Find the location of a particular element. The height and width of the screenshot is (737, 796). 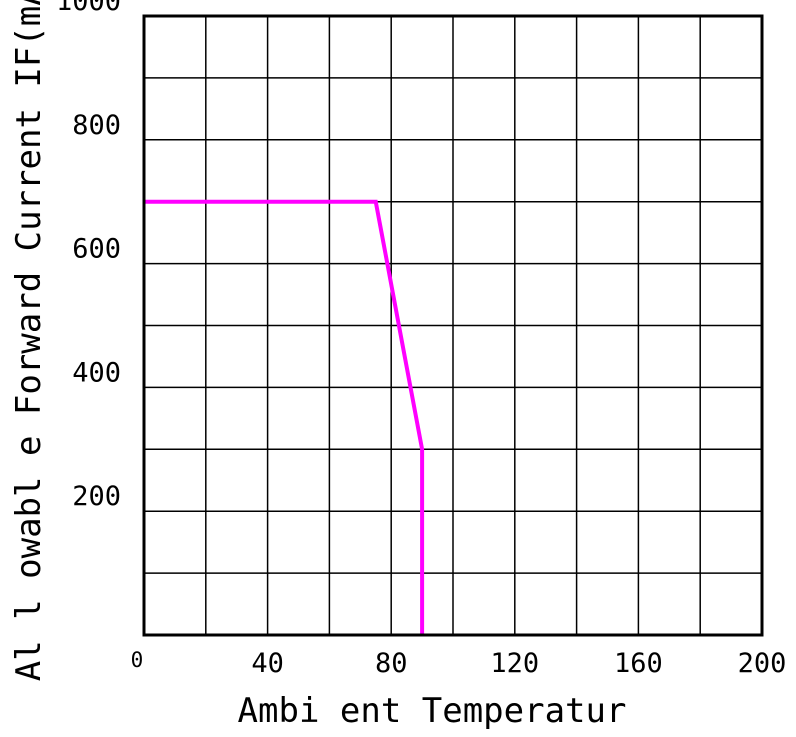

y-tick-label: 600 is located at coordinates (96, 249).